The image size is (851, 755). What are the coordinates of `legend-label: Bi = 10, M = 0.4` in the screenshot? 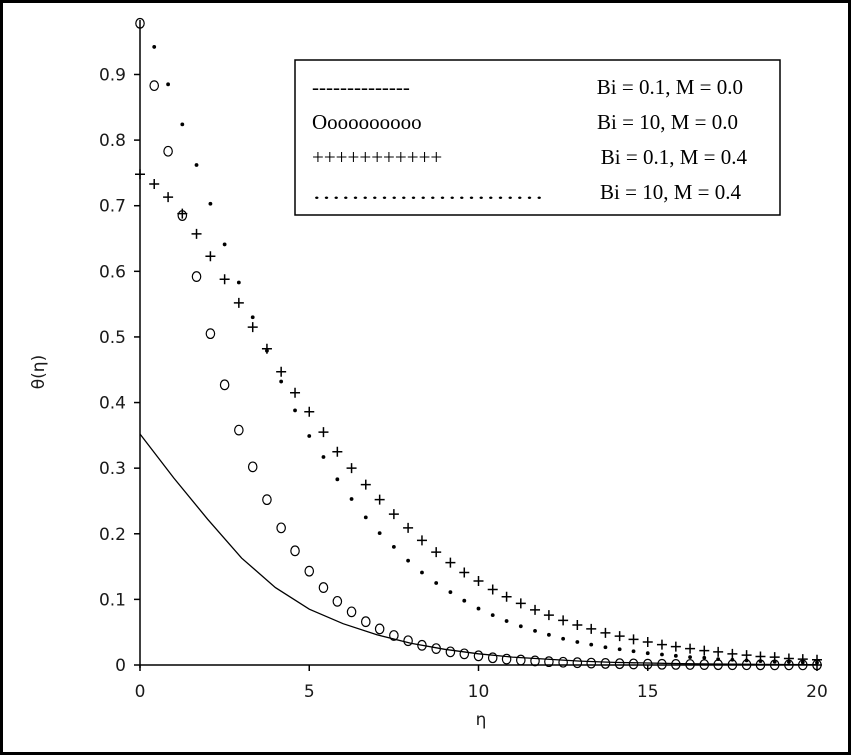 It's located at (670, 192).